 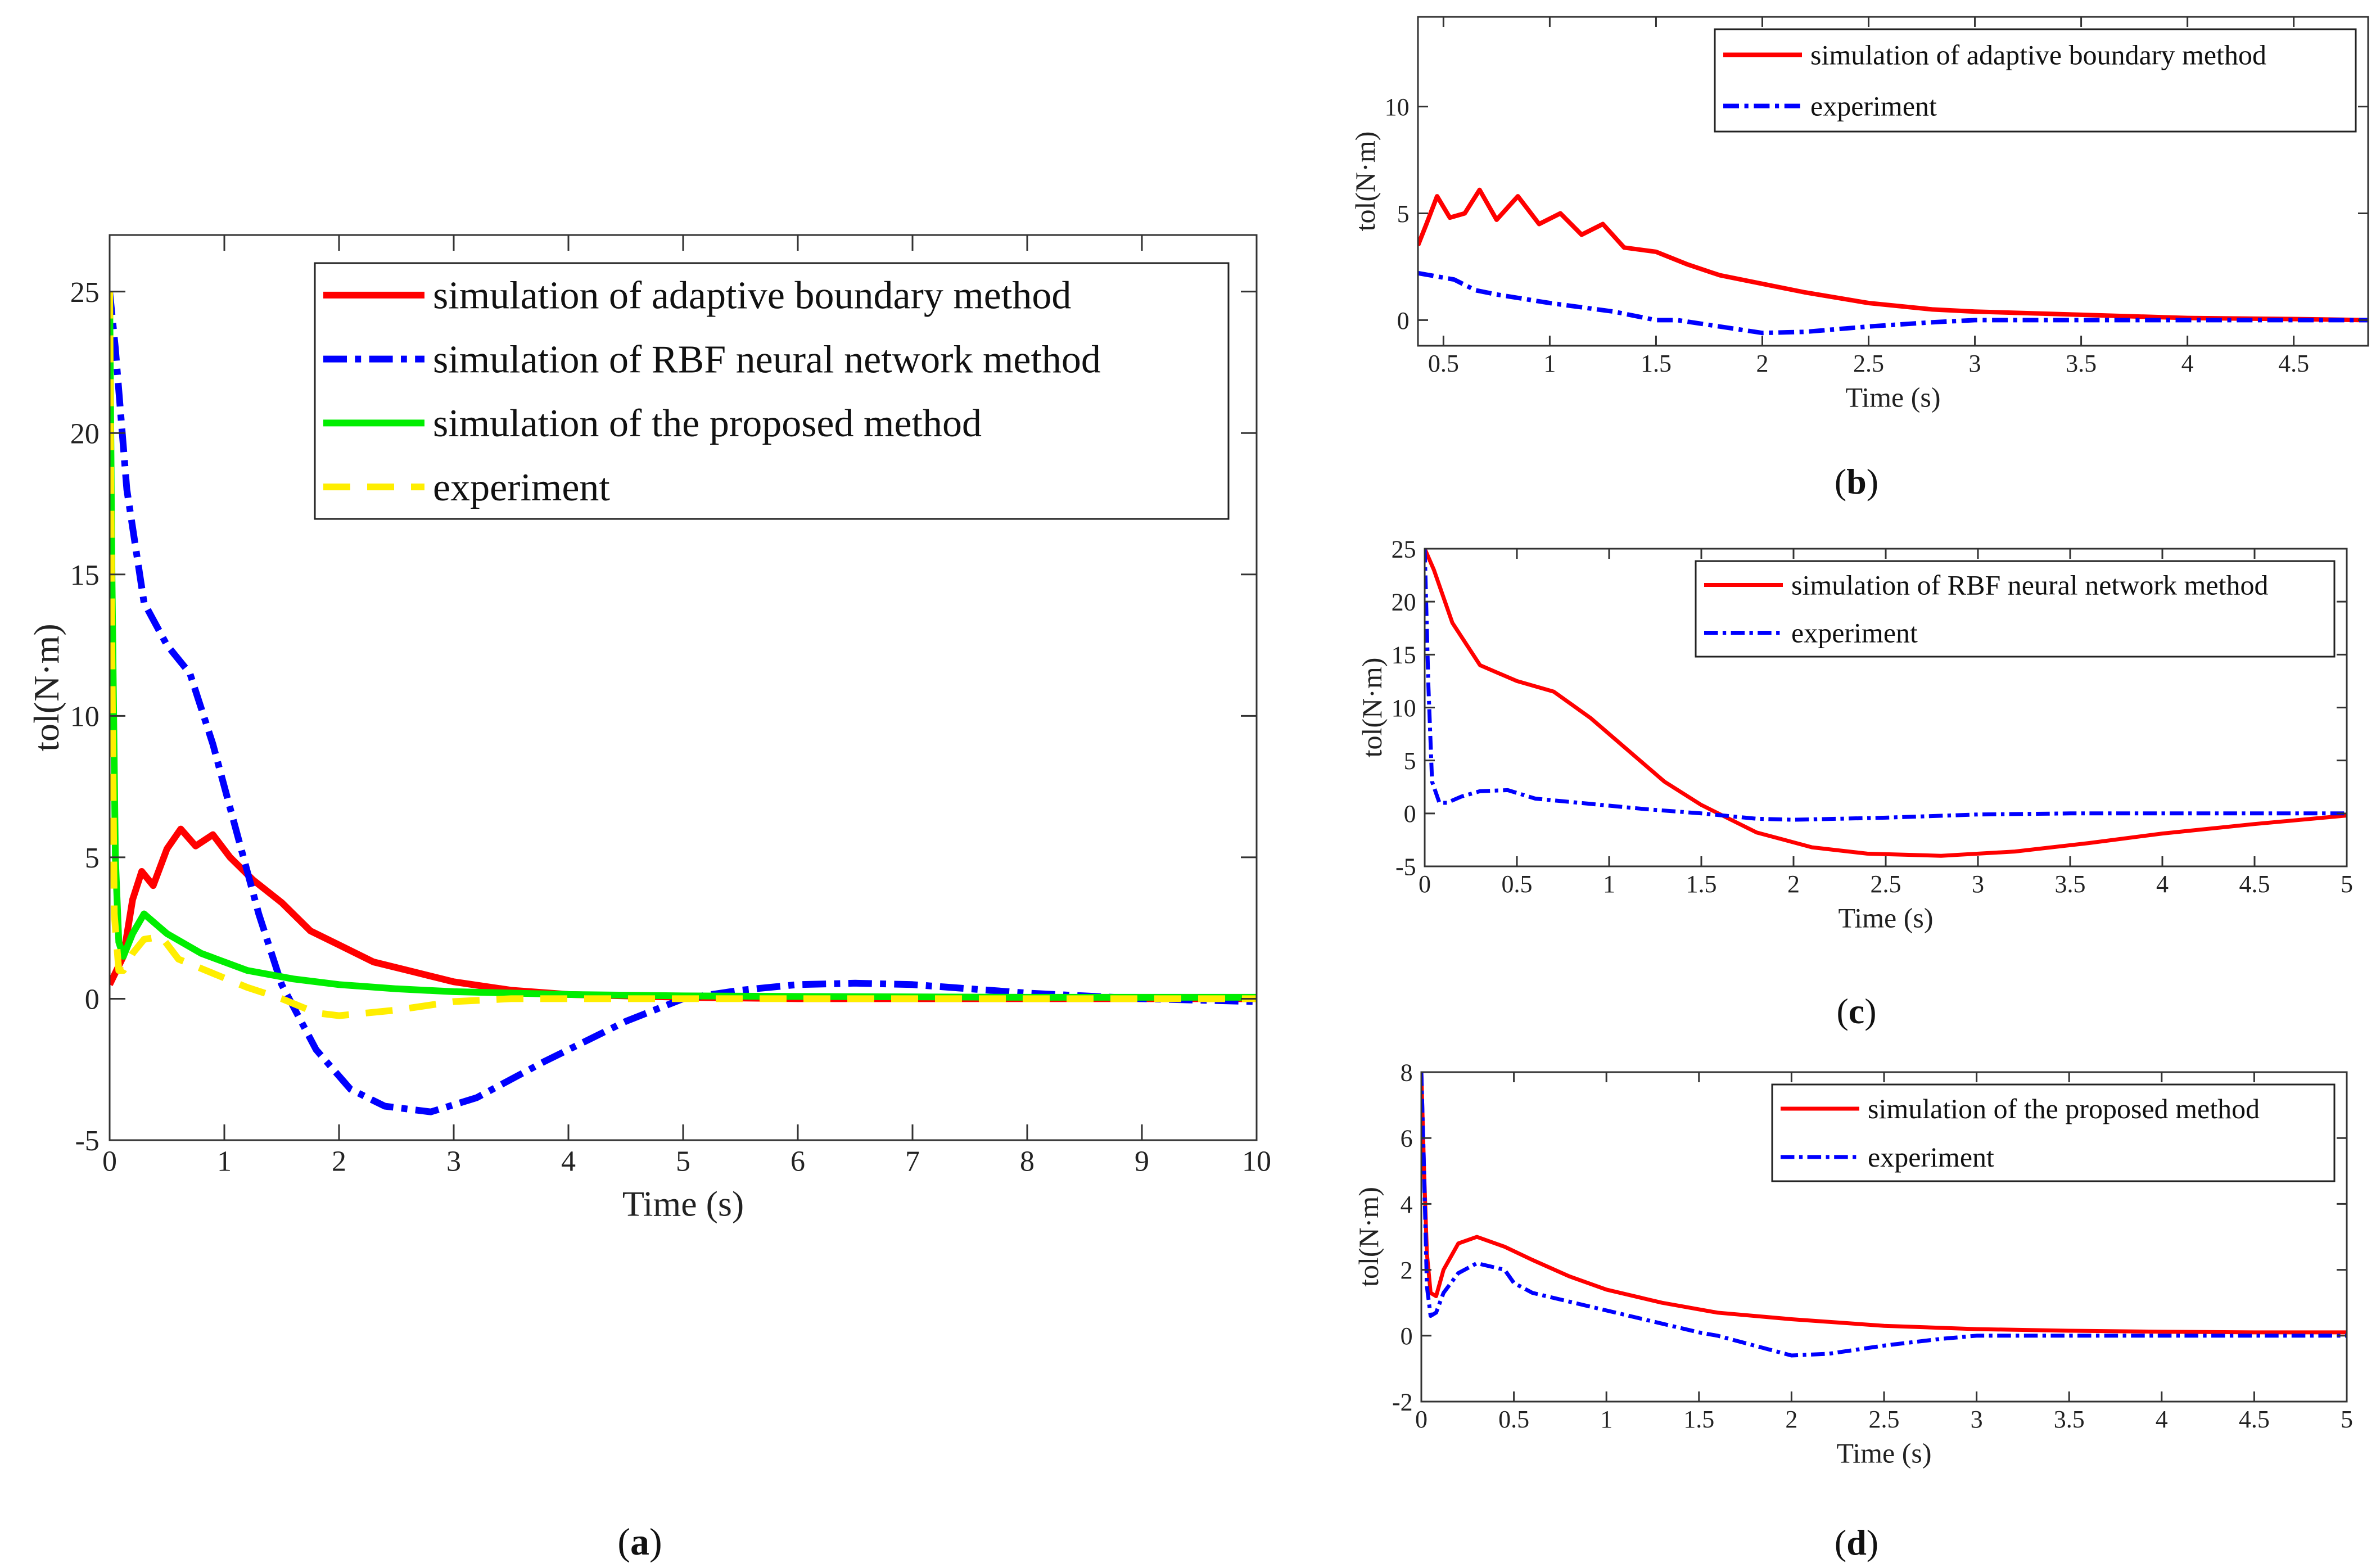 I want to click on x-tick-label: 7, so click(x=912, y=1162).